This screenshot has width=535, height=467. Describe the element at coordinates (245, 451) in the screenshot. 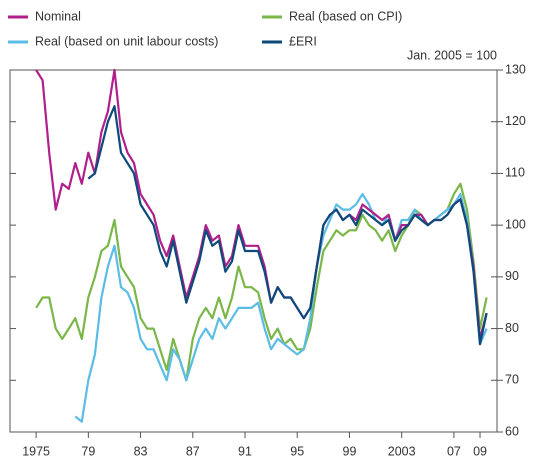

I see `x-tick-label: 91` at that location.